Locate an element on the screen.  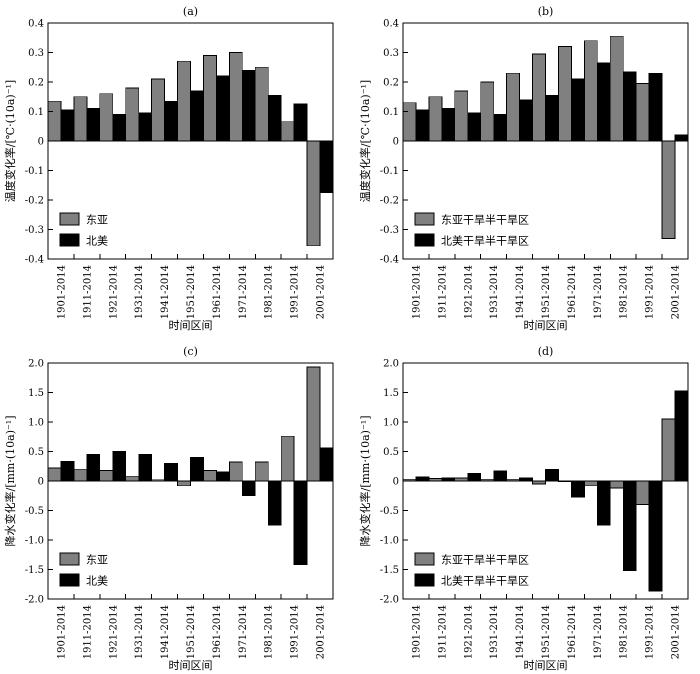
bar-c-s2-1961-2014 is located at coordinates (223, 476).